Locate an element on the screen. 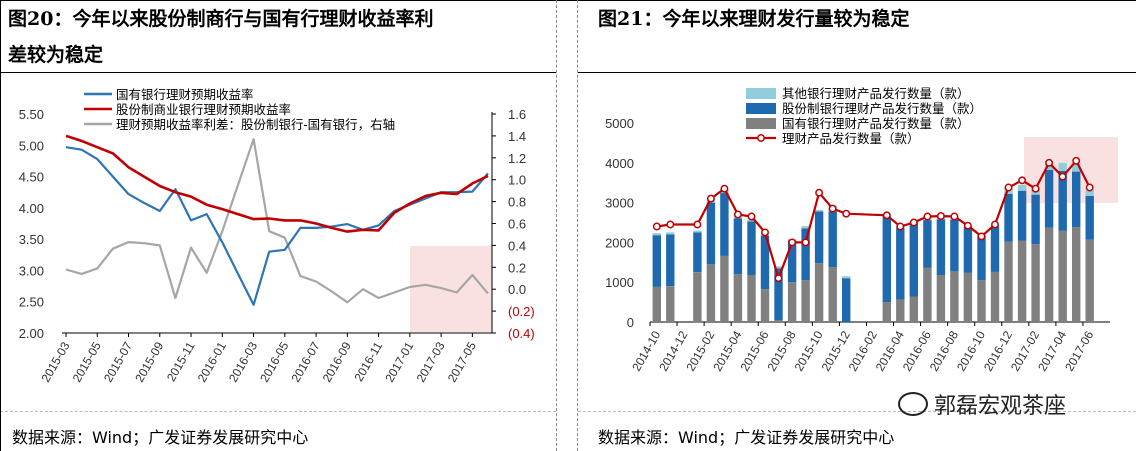 This screenshot has width=1136, height=451. x-tick-label: 2016-07 is located at coordinates (306, 361).